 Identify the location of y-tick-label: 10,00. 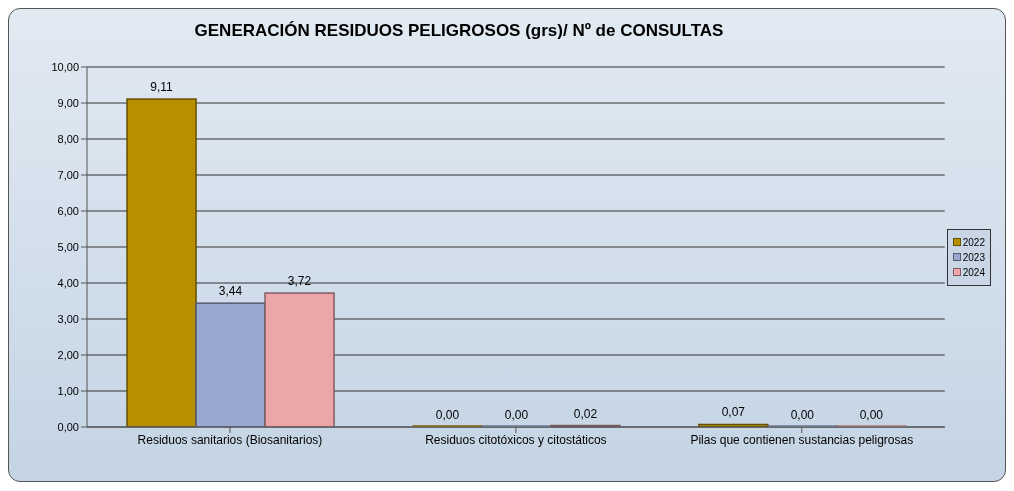
(65, 66).